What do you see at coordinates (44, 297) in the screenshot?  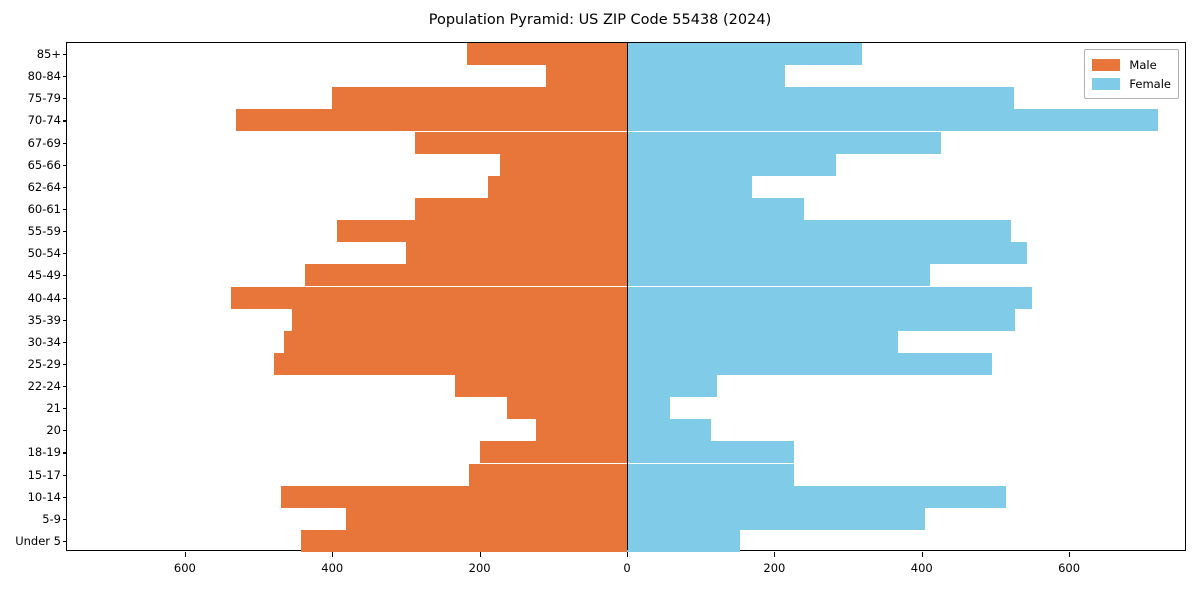 I see `y-axis-tick-label: 40-44` at bounding box center [44, 297].